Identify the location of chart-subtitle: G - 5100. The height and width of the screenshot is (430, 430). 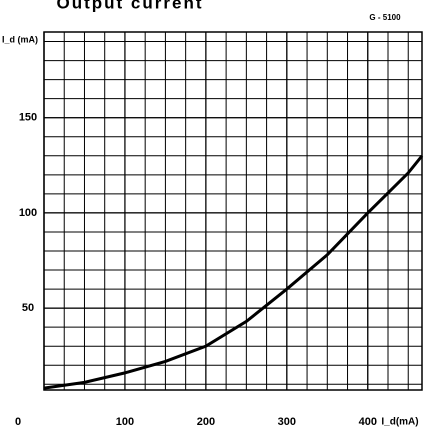
(385, 17).